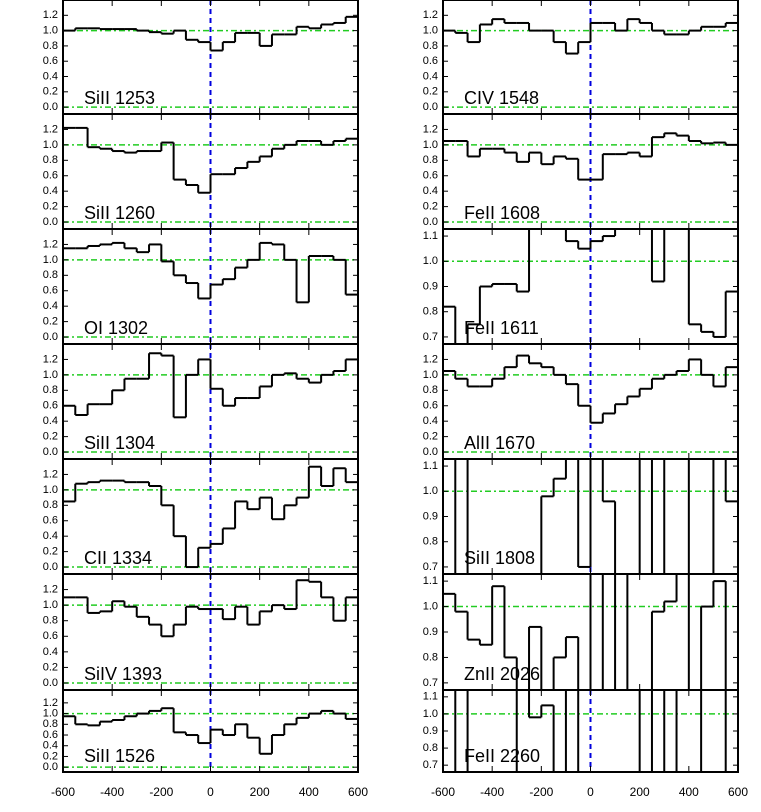 The image size is (761, 812). Describe the element at coordinates (116, 328) in the screenshot. I see `panel-label: OI 1302` at that location.